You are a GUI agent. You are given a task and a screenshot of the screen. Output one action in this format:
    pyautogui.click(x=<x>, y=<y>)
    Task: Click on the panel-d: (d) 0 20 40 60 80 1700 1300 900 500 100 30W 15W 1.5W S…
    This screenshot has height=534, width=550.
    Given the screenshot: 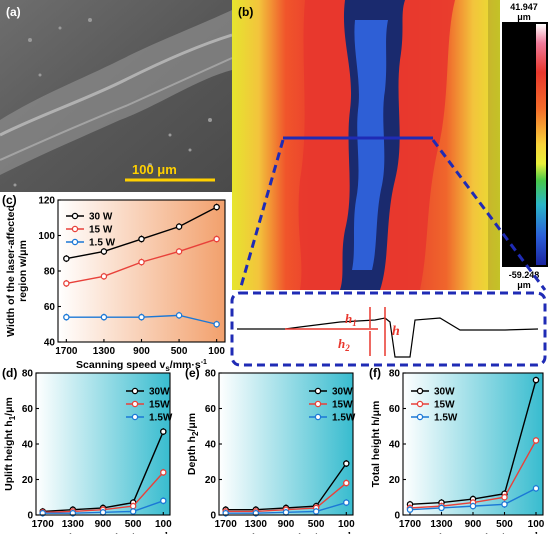 What is the action you would take?
    pyautogui.click(x=87, y=450)
    